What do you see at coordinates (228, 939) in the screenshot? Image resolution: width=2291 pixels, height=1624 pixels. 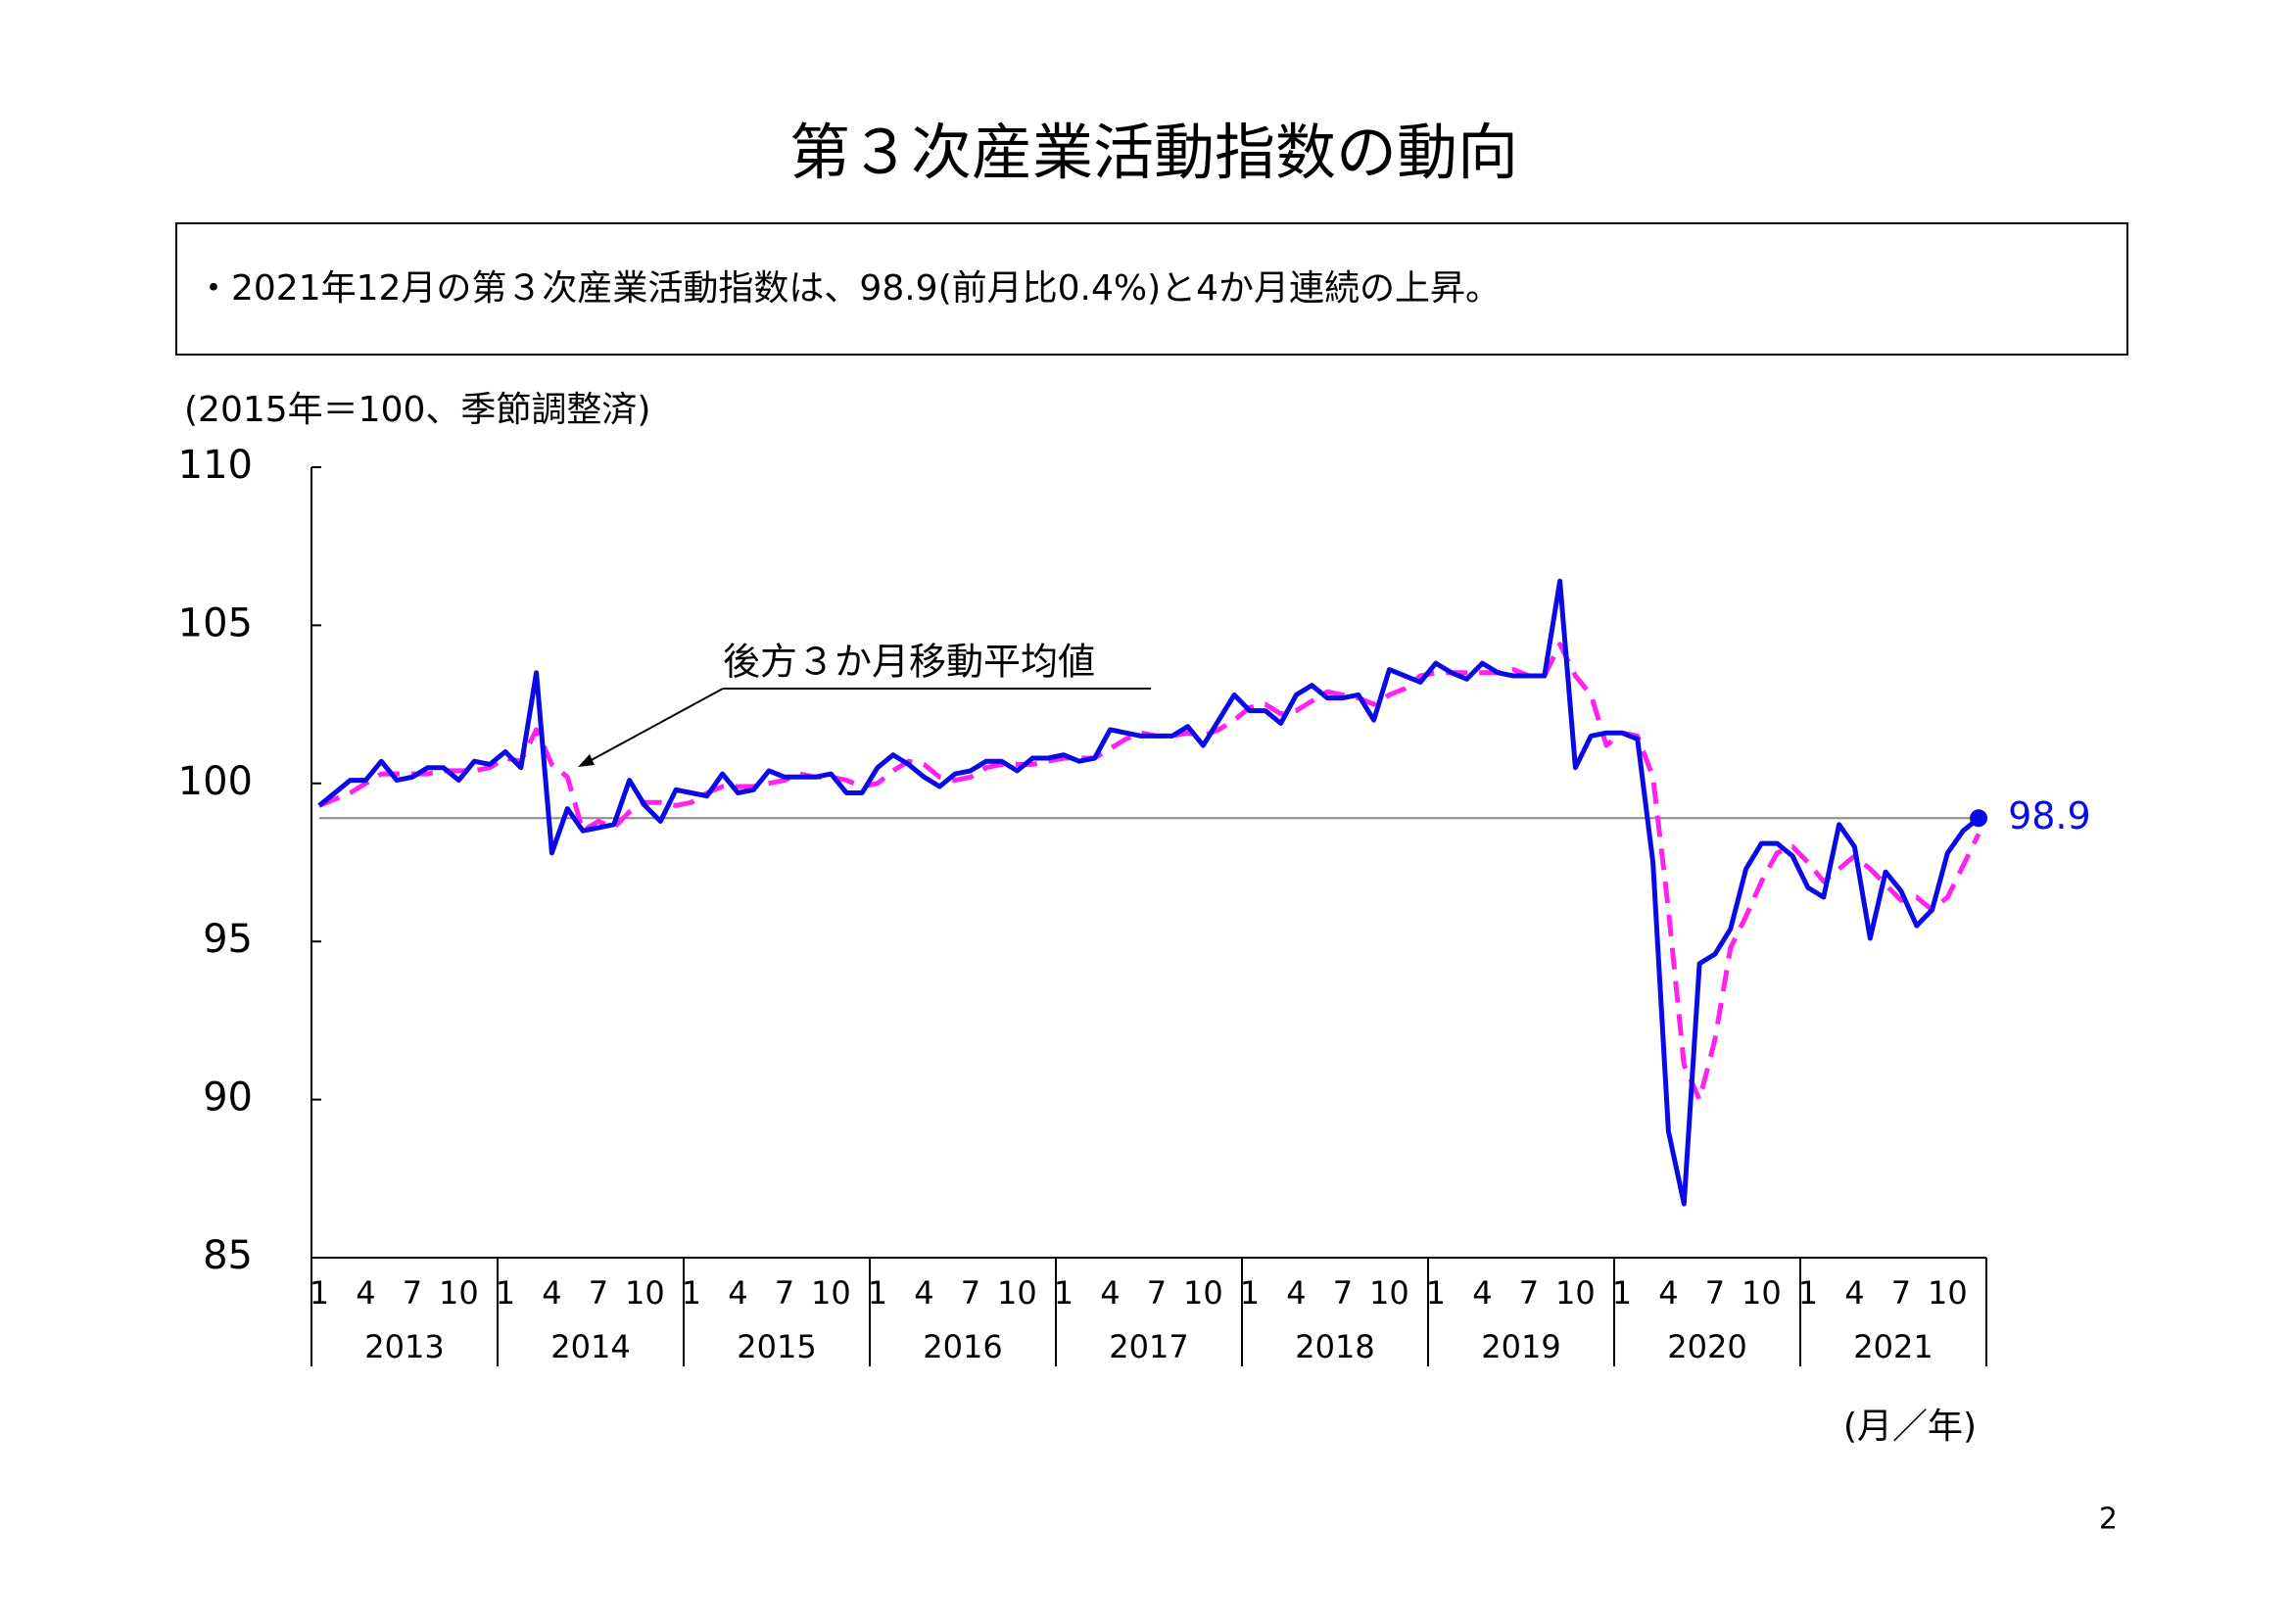 I see `y-tick-label: 95` at bounding box center [228, 939].